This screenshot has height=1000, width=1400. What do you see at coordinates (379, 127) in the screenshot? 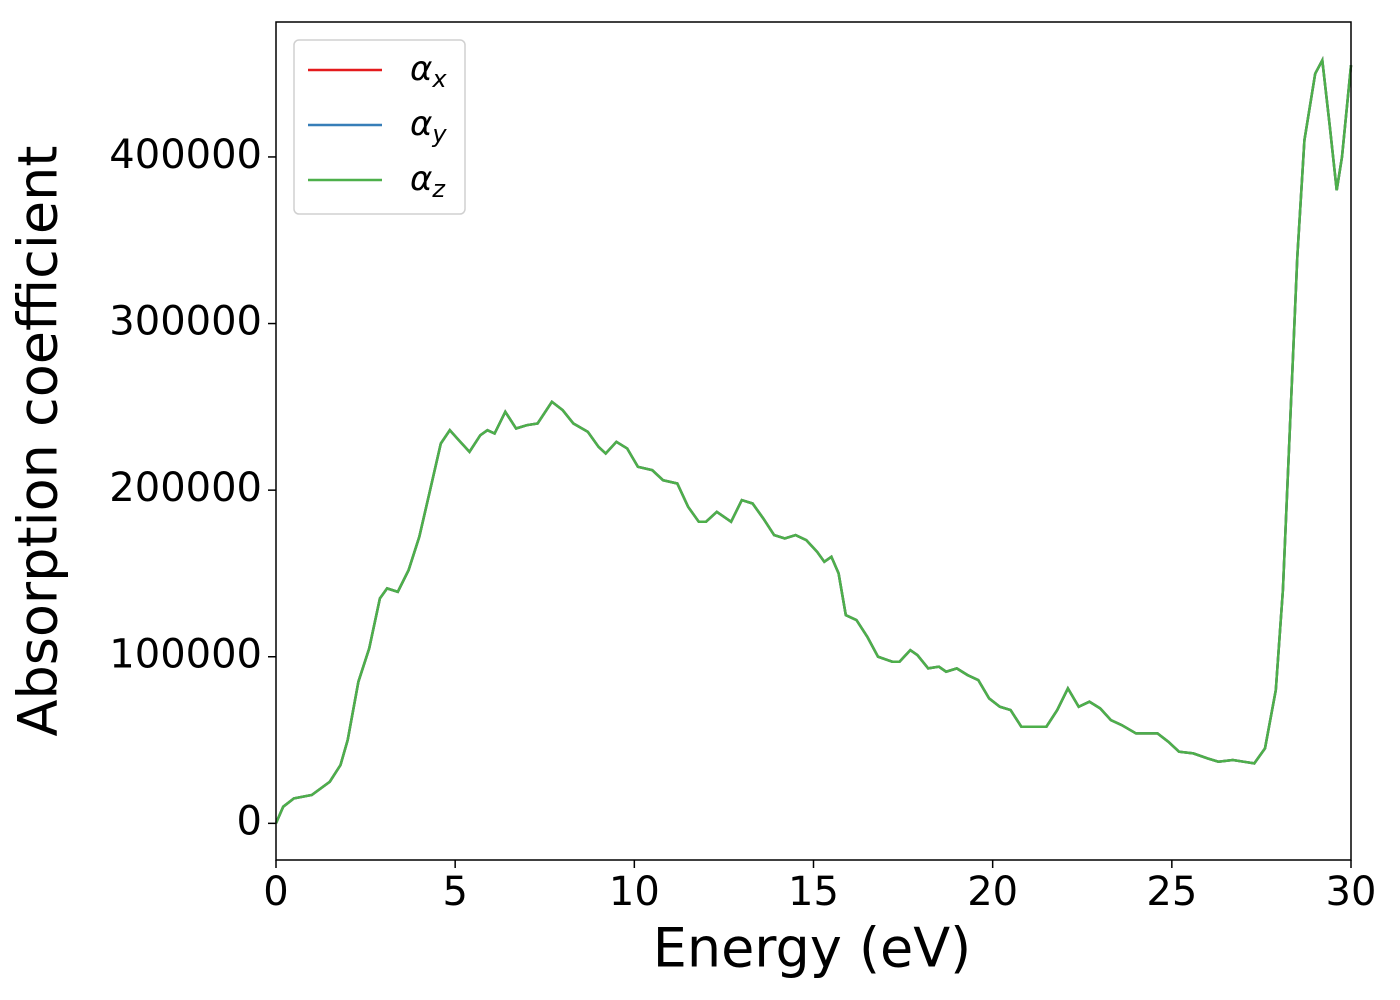
I see `legend-box` at bounding box center [379, 127].